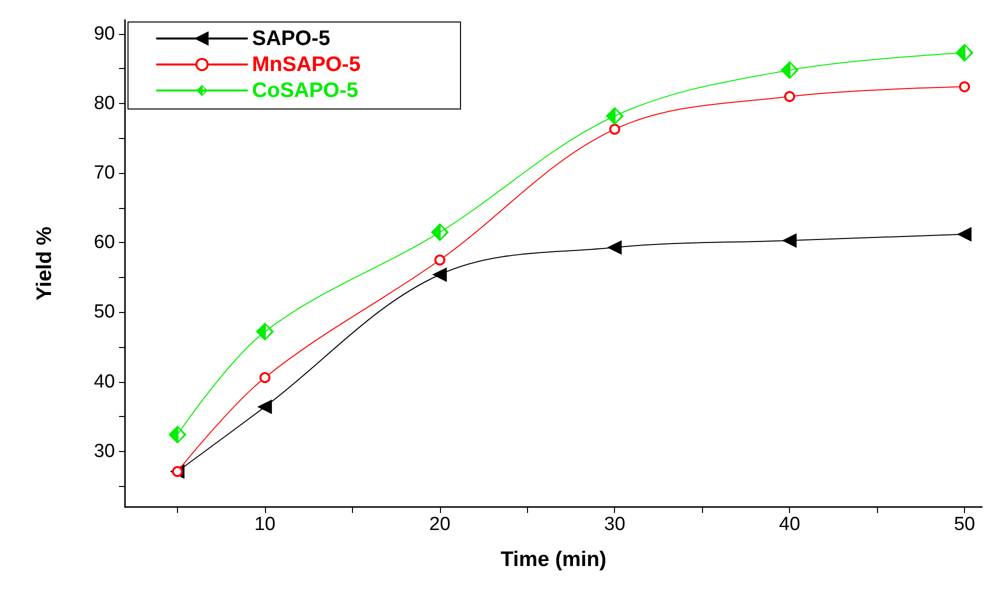 Image resolution: width=999 pixels, height=592 pixels. What do you see at coordinates (44, 263) in the screenshot?
I see `y-axis-title: Yield %` at bounding box center [44, 263].